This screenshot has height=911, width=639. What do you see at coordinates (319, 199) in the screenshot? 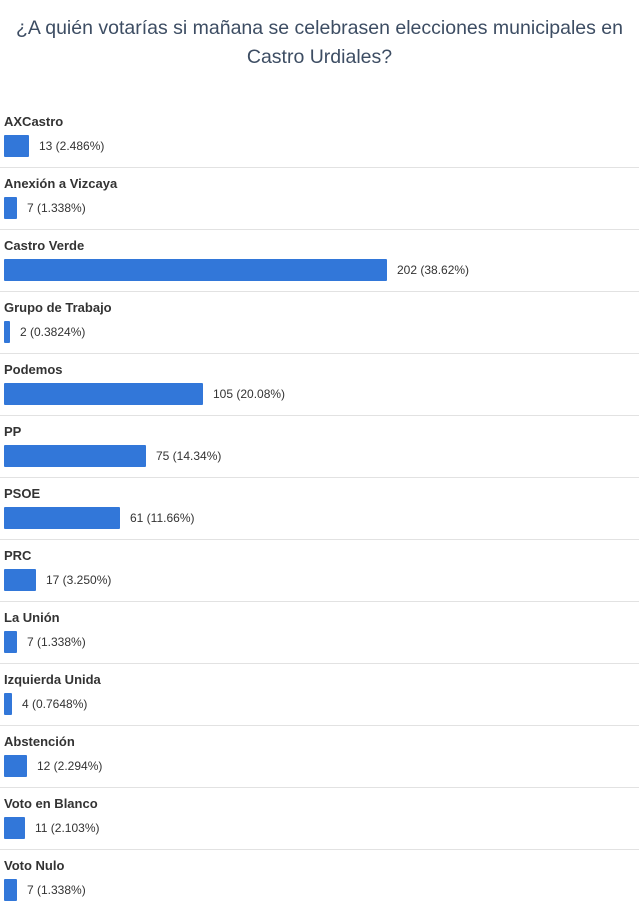
I see `result-row: Anexión a Vizcaya 7 (1.338%)` at bounding box center [319, 199].